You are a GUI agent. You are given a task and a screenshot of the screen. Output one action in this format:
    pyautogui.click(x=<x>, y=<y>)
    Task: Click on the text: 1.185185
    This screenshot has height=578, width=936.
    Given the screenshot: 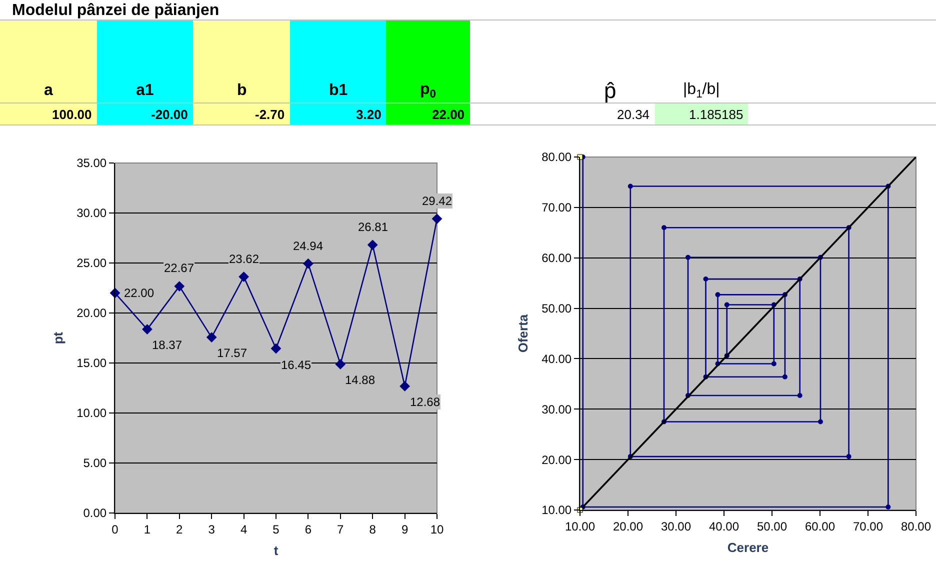 What is the action you would take?
    pyautogui.click(x=716, y=114)
    